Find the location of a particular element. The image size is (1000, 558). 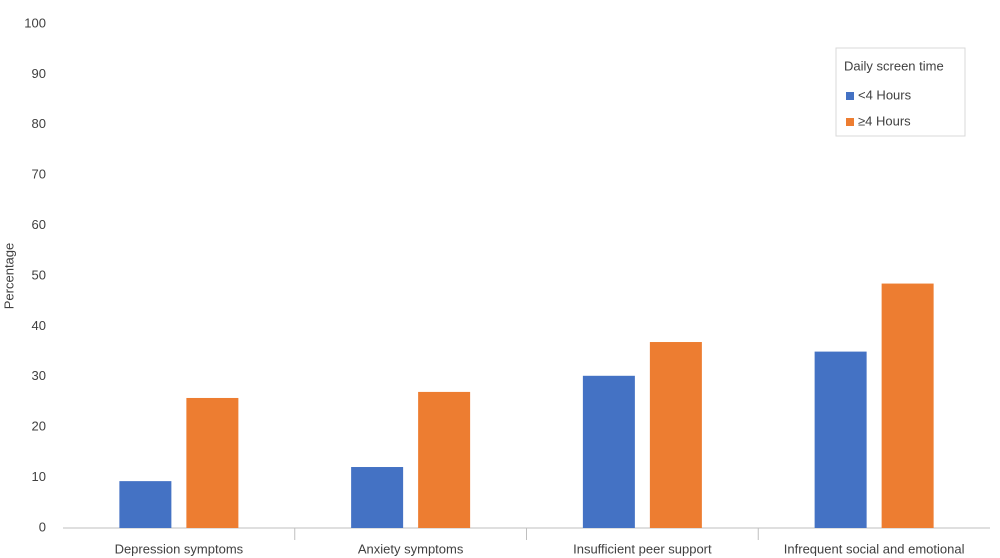

y-tick-label: 60 is located at coordinates (39, 224).